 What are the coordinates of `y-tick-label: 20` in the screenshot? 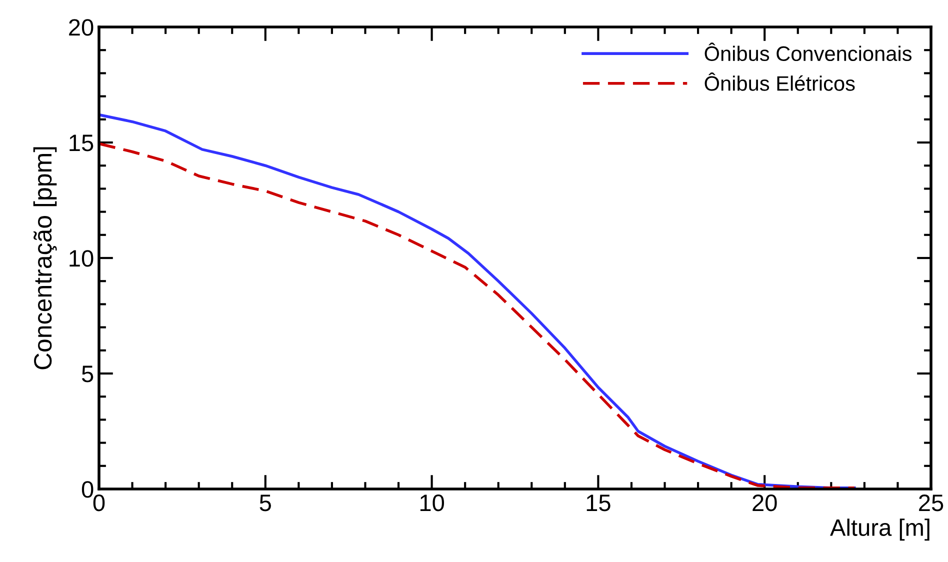 It's located at (81, 27).